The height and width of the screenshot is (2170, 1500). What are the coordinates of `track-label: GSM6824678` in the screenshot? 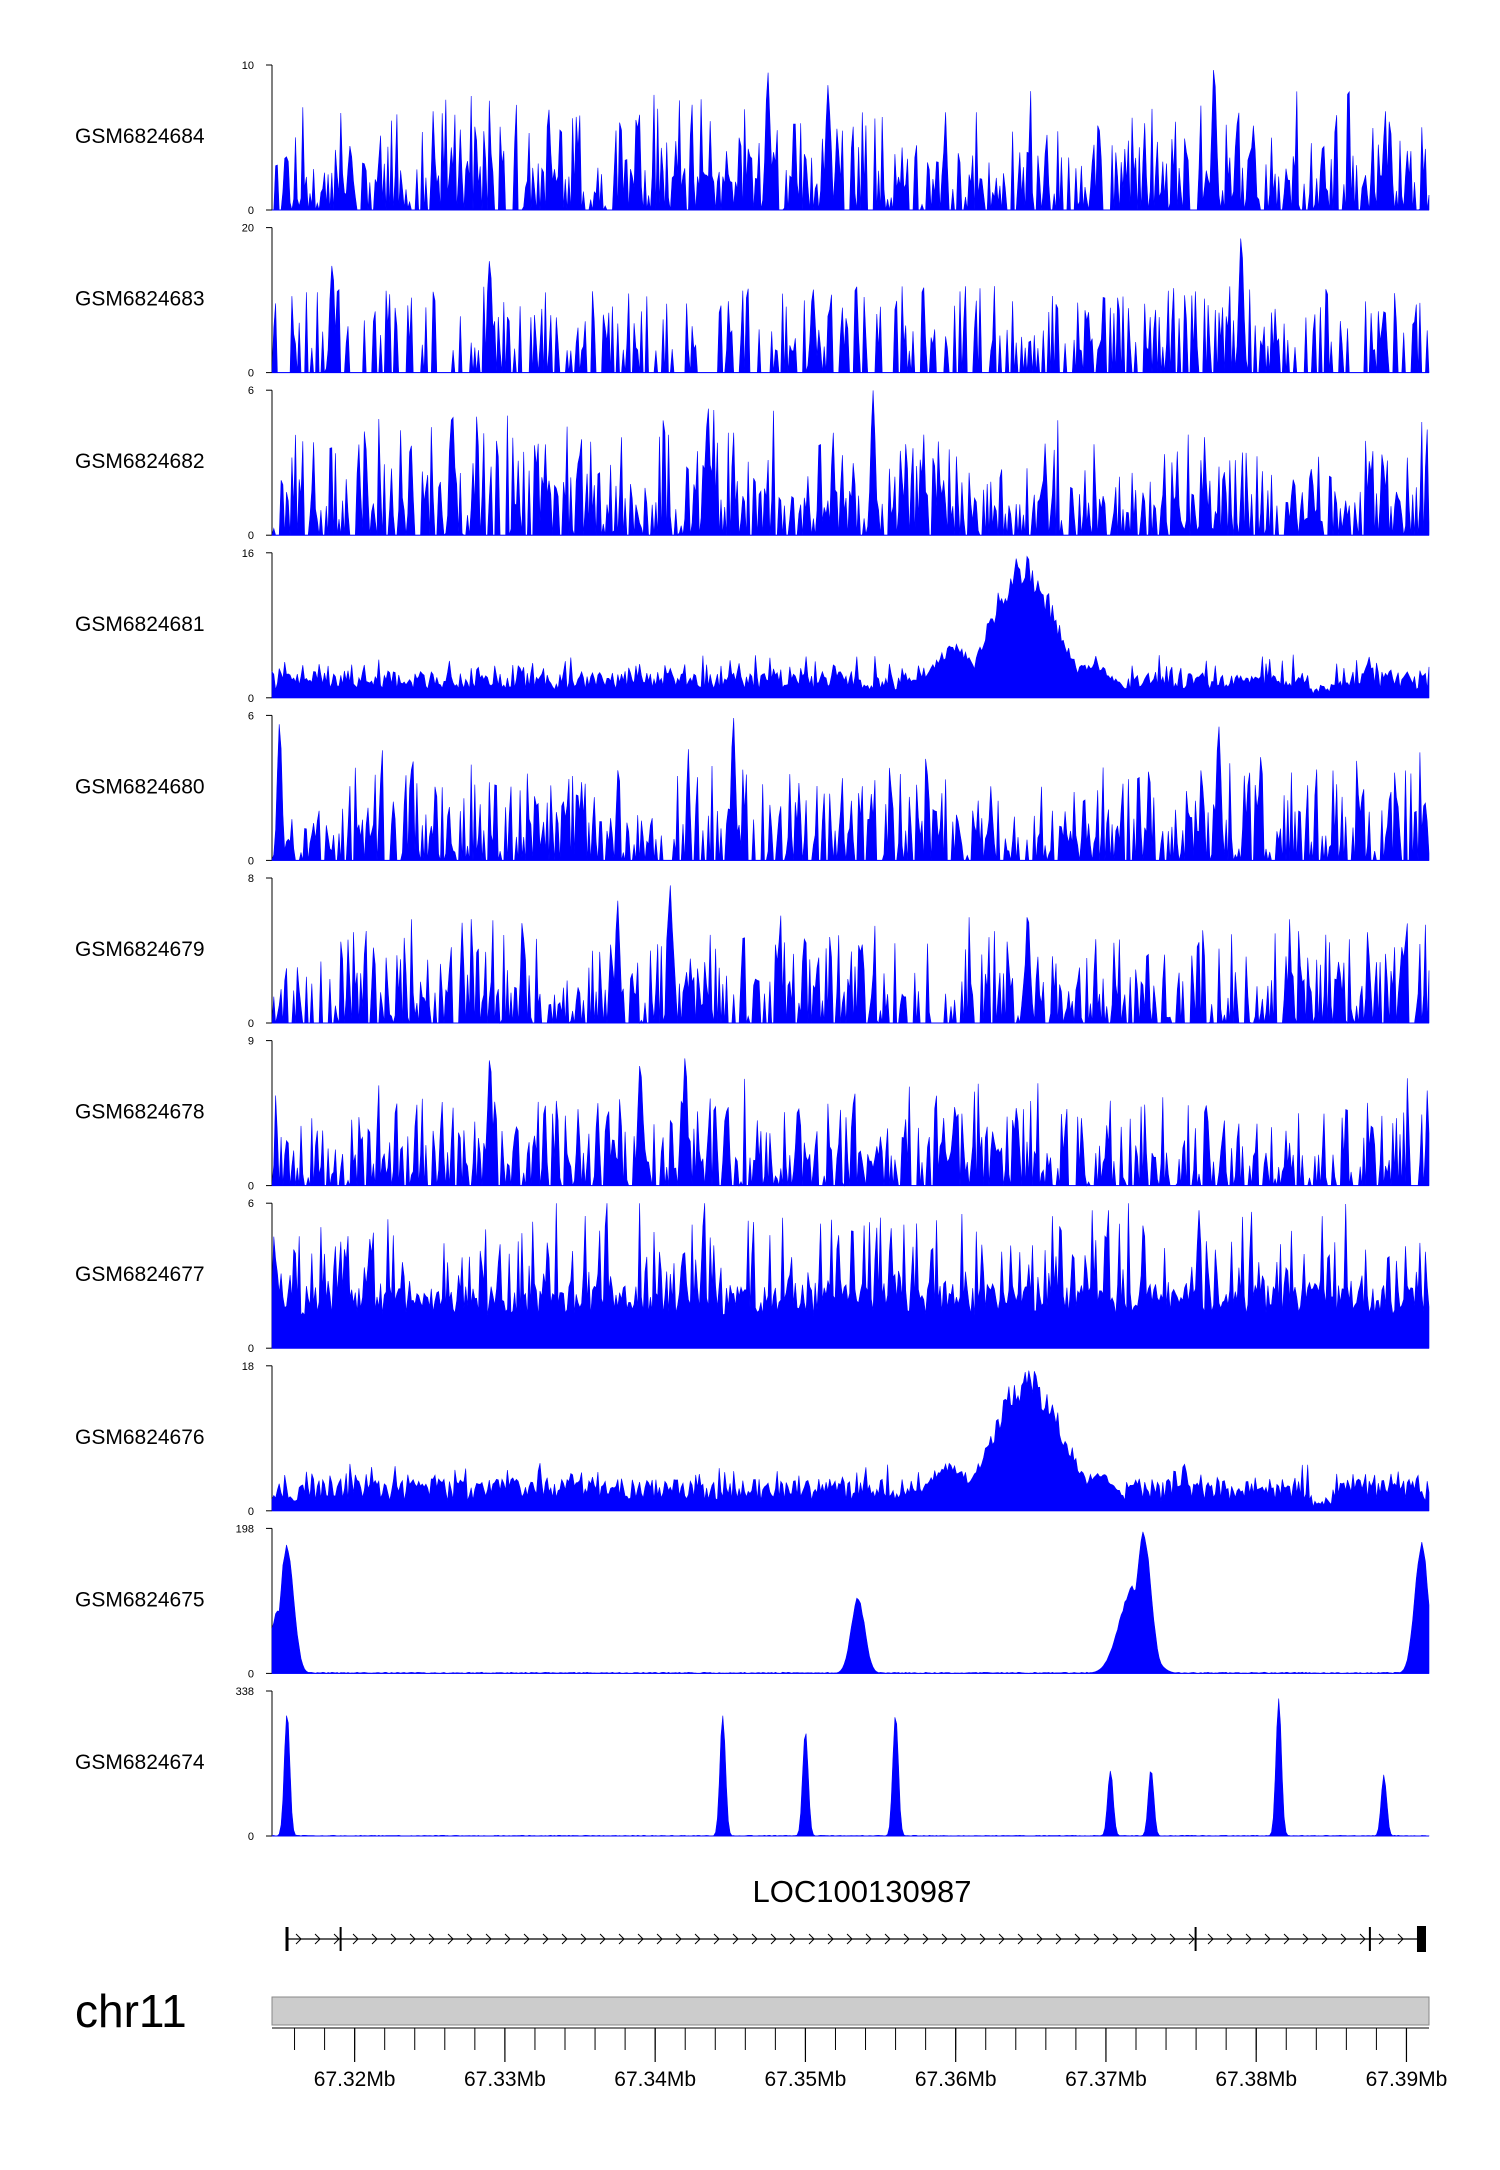 It's located at (140, 1112).